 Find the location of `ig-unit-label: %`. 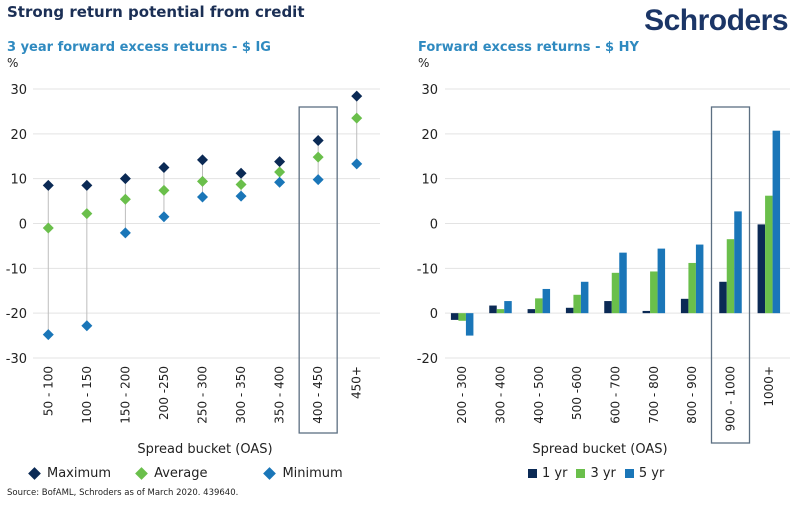

ig-unit-label: % is located at coordinates (13, 63).